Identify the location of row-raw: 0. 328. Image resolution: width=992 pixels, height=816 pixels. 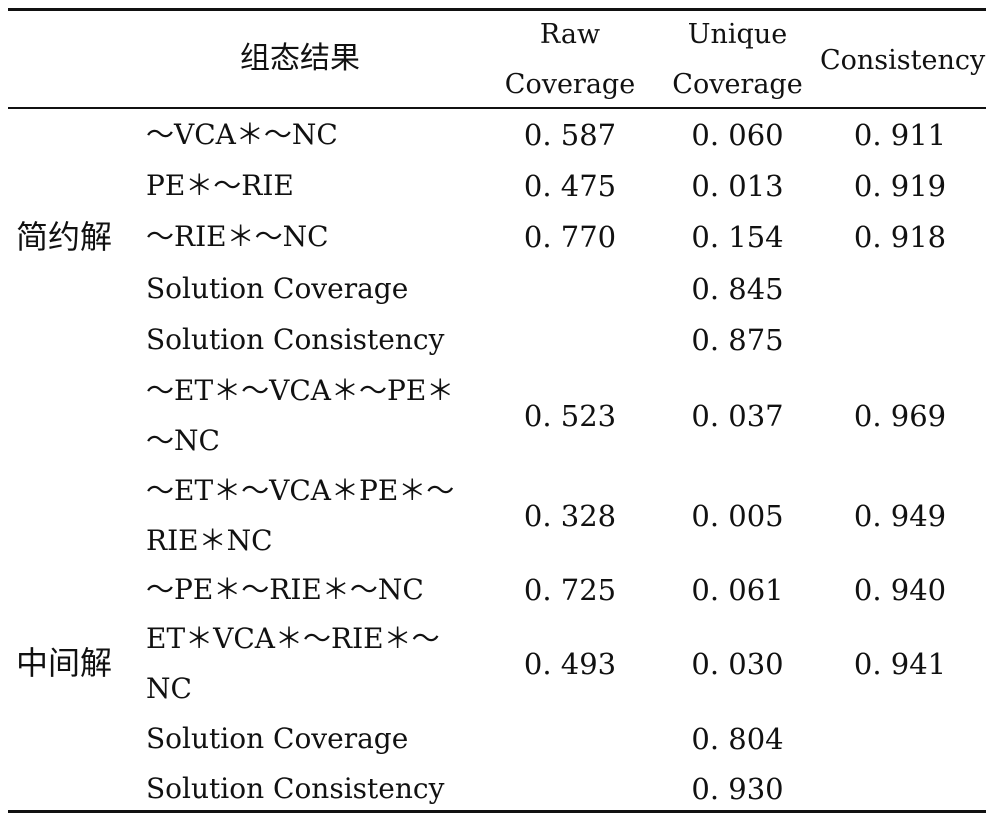
(570, 516).